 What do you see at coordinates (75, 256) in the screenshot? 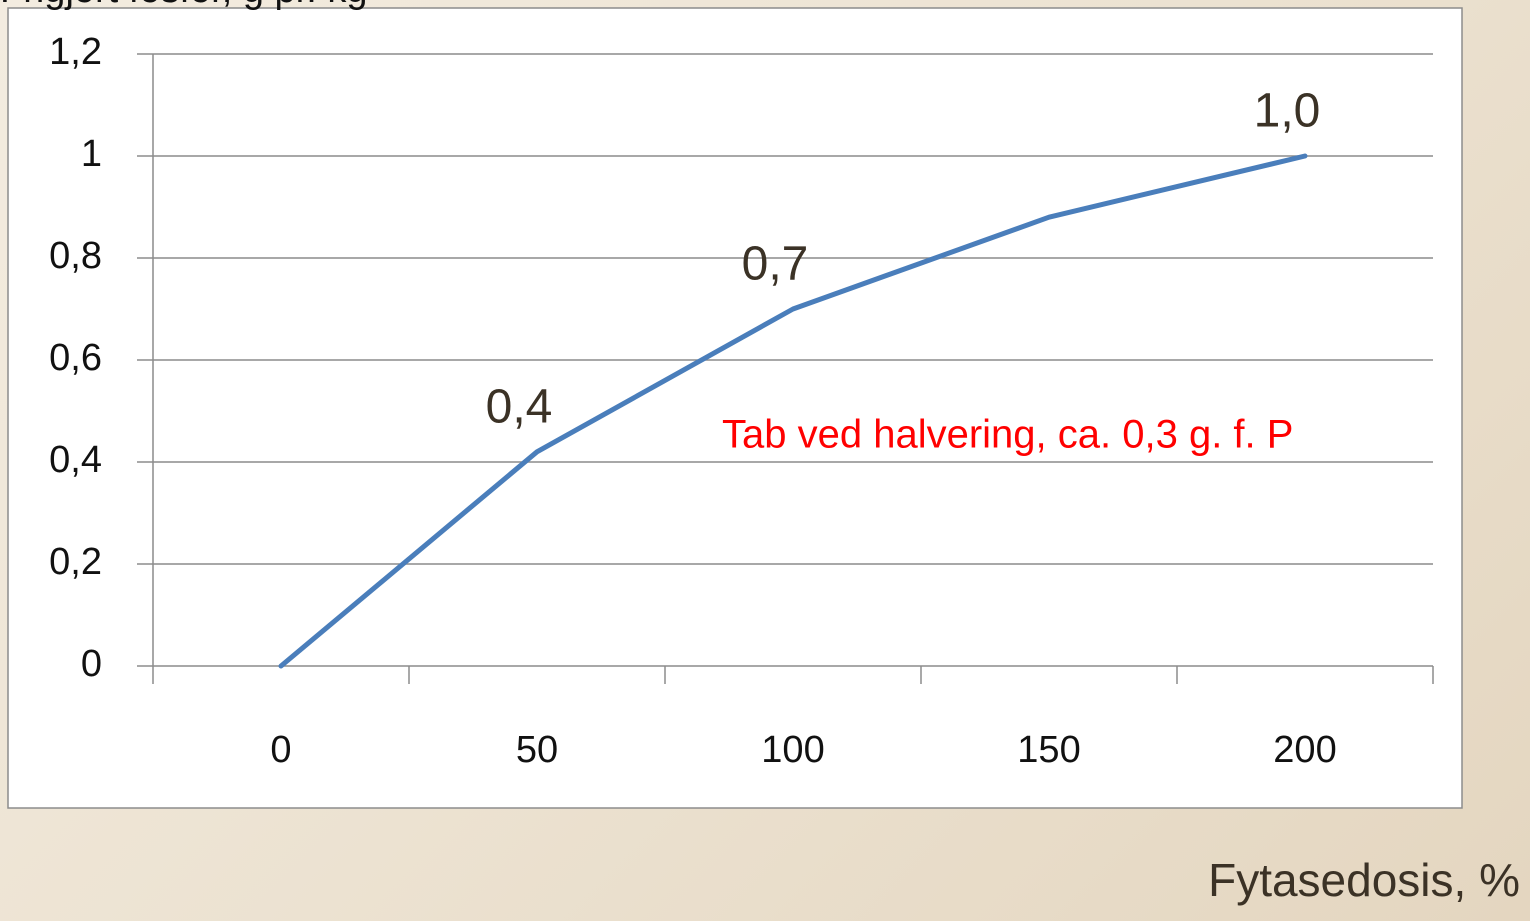
I see `y-tick-label: 0,8` at bounding box center [75, 256].